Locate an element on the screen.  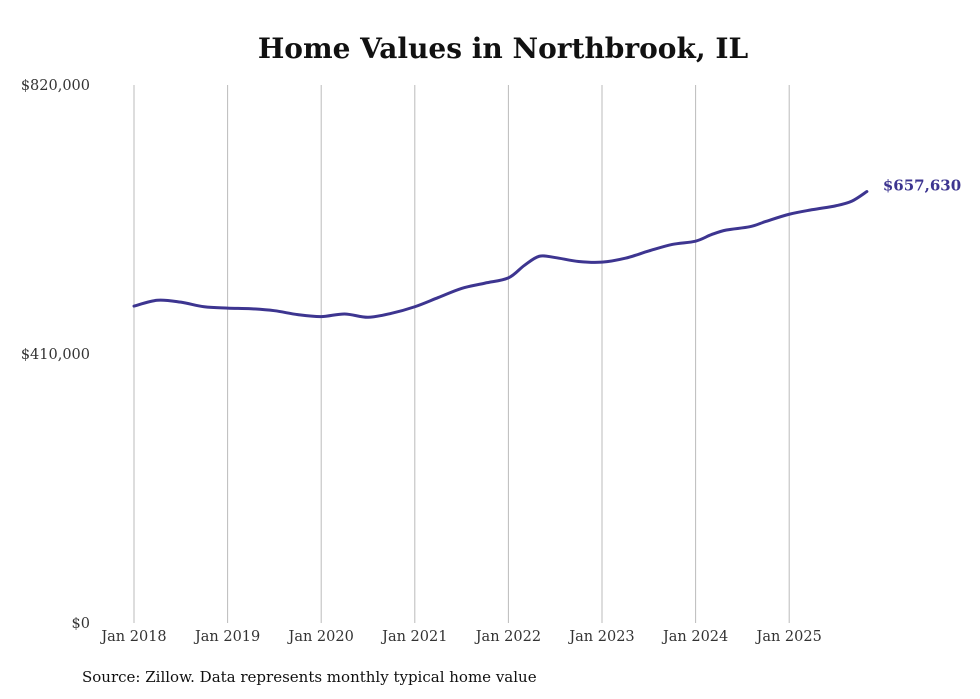
series-line-home-value is located at coordinates (500, 254).